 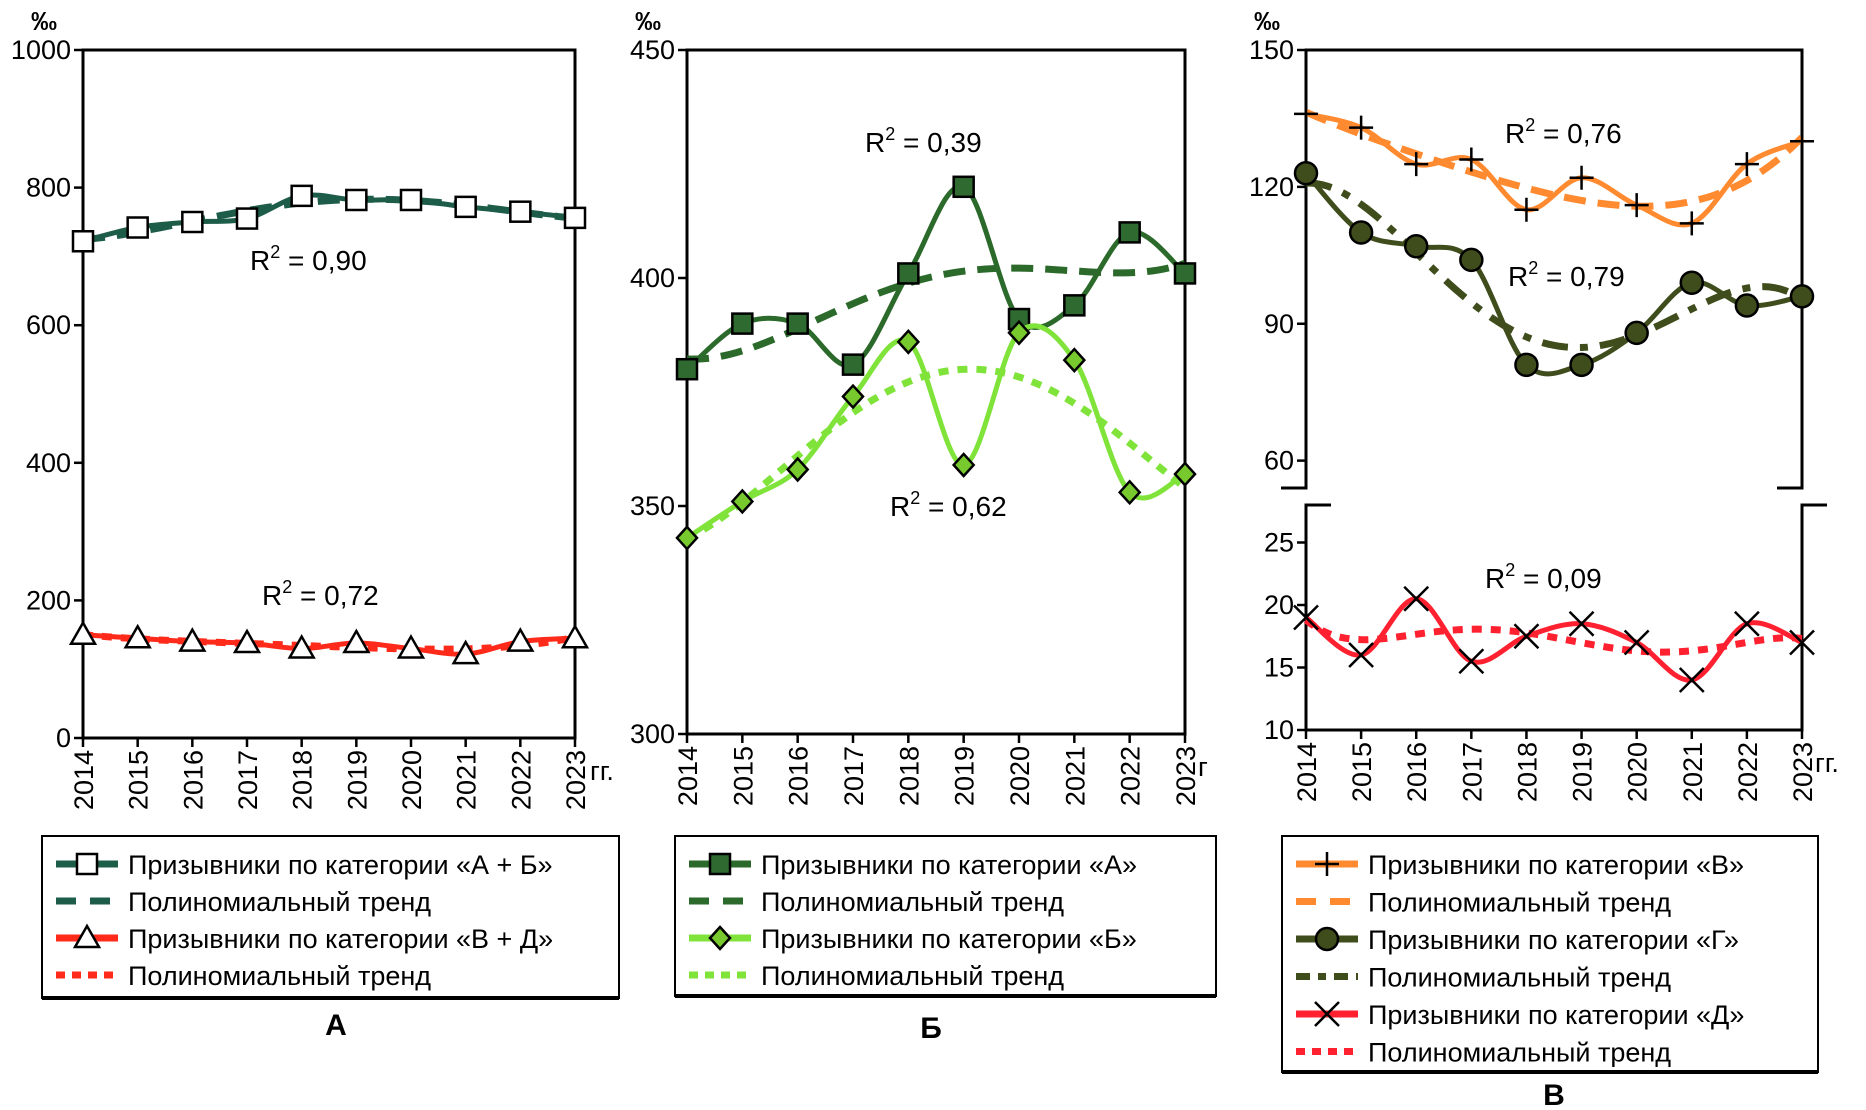 I want to click on legend-label: Призывники по категории «Д», so click(x=1556, y=1015).